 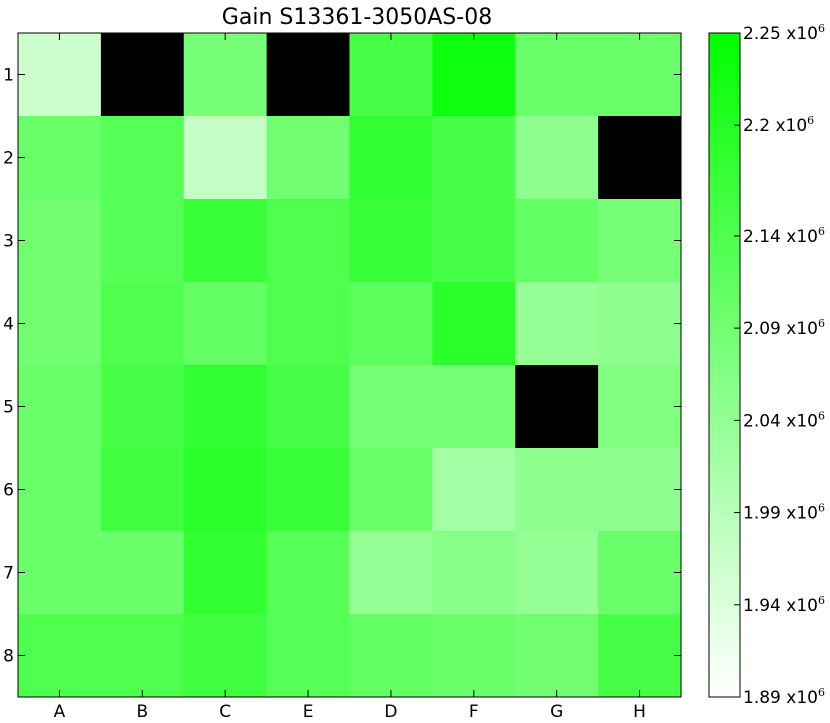 I want to click on heatmap-cell-2-D, so click(x=391, y=158).